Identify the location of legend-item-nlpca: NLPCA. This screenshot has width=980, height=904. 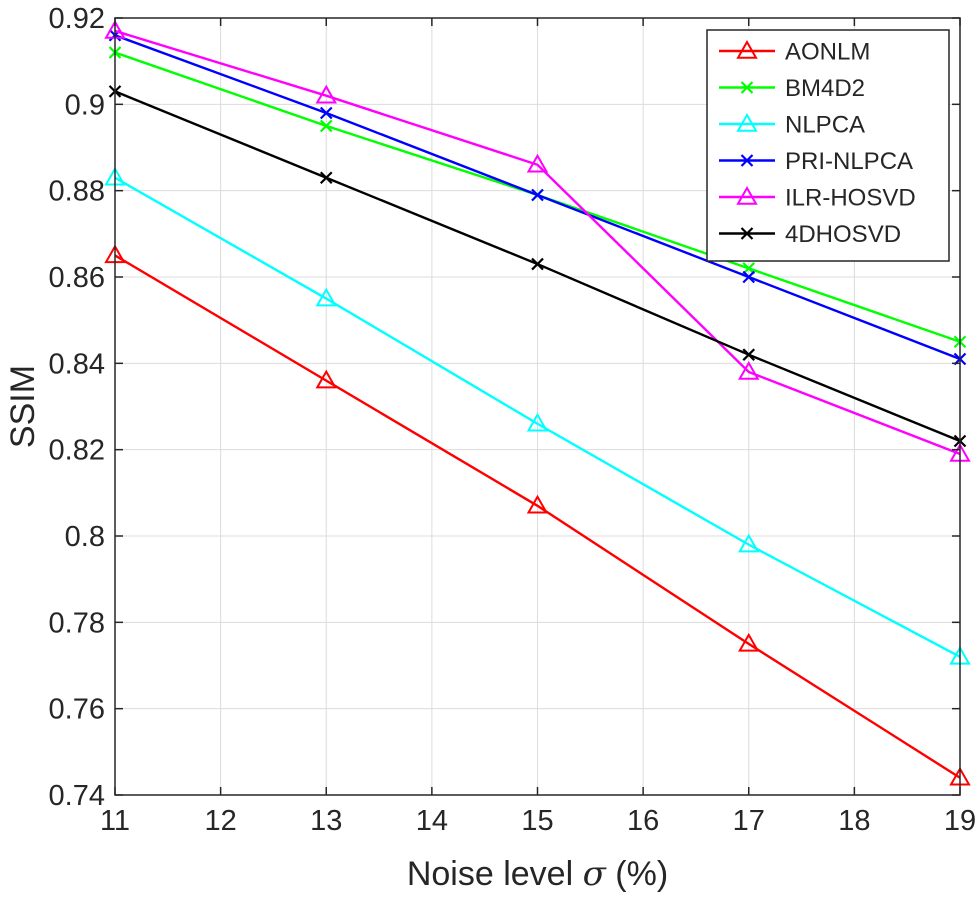
(792, 125).